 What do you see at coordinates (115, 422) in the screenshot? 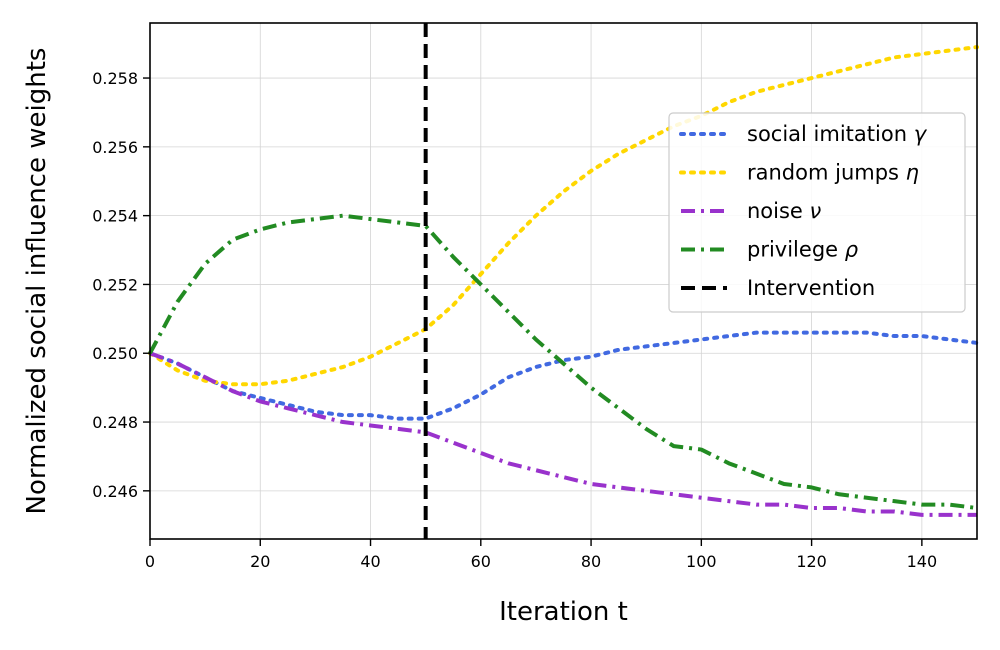
I see `y-tick-label-1: 0.248` at bounding box center [115, 422].